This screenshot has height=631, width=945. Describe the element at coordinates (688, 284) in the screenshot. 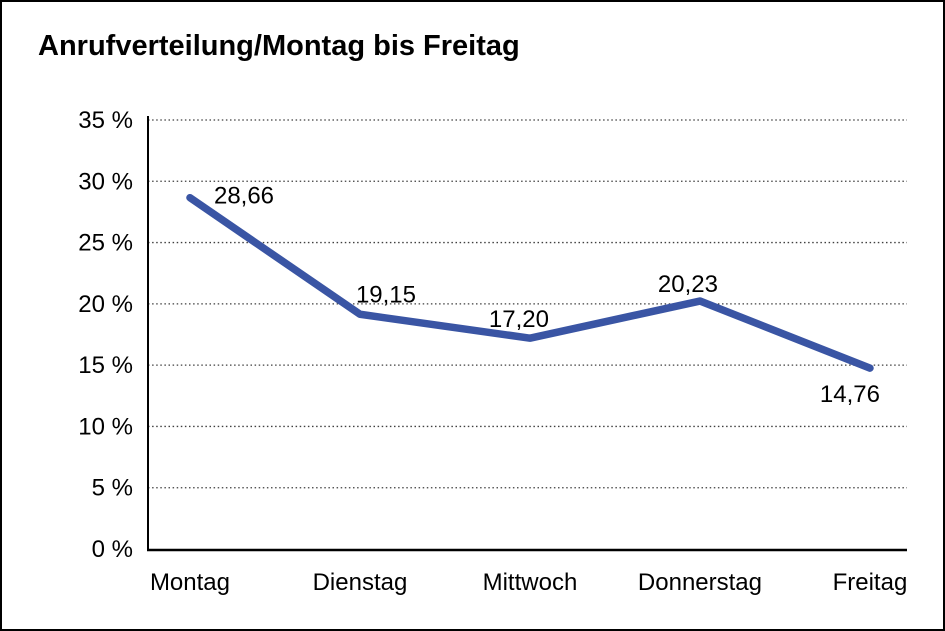

I see `data-point-label: 20,23` at that location.